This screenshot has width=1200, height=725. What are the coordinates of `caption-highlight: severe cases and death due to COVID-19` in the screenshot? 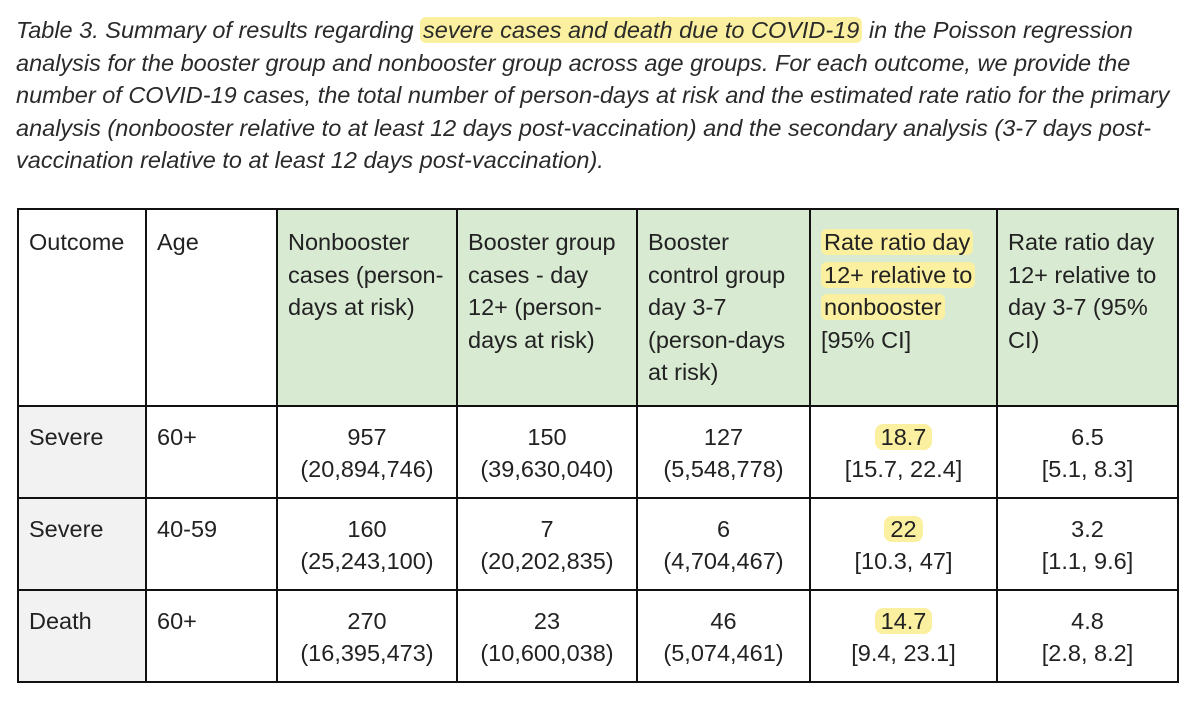 It's located at (641, 30).